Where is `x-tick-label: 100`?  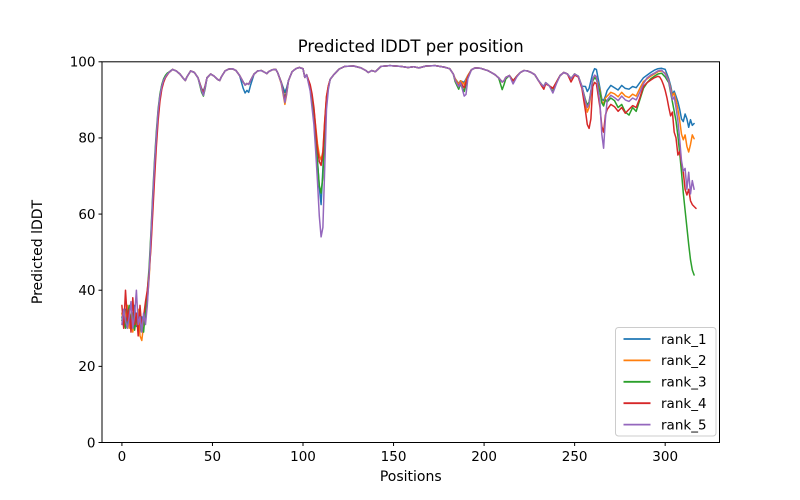
x-tick-label: 100 is located at coordinates (303, 457).